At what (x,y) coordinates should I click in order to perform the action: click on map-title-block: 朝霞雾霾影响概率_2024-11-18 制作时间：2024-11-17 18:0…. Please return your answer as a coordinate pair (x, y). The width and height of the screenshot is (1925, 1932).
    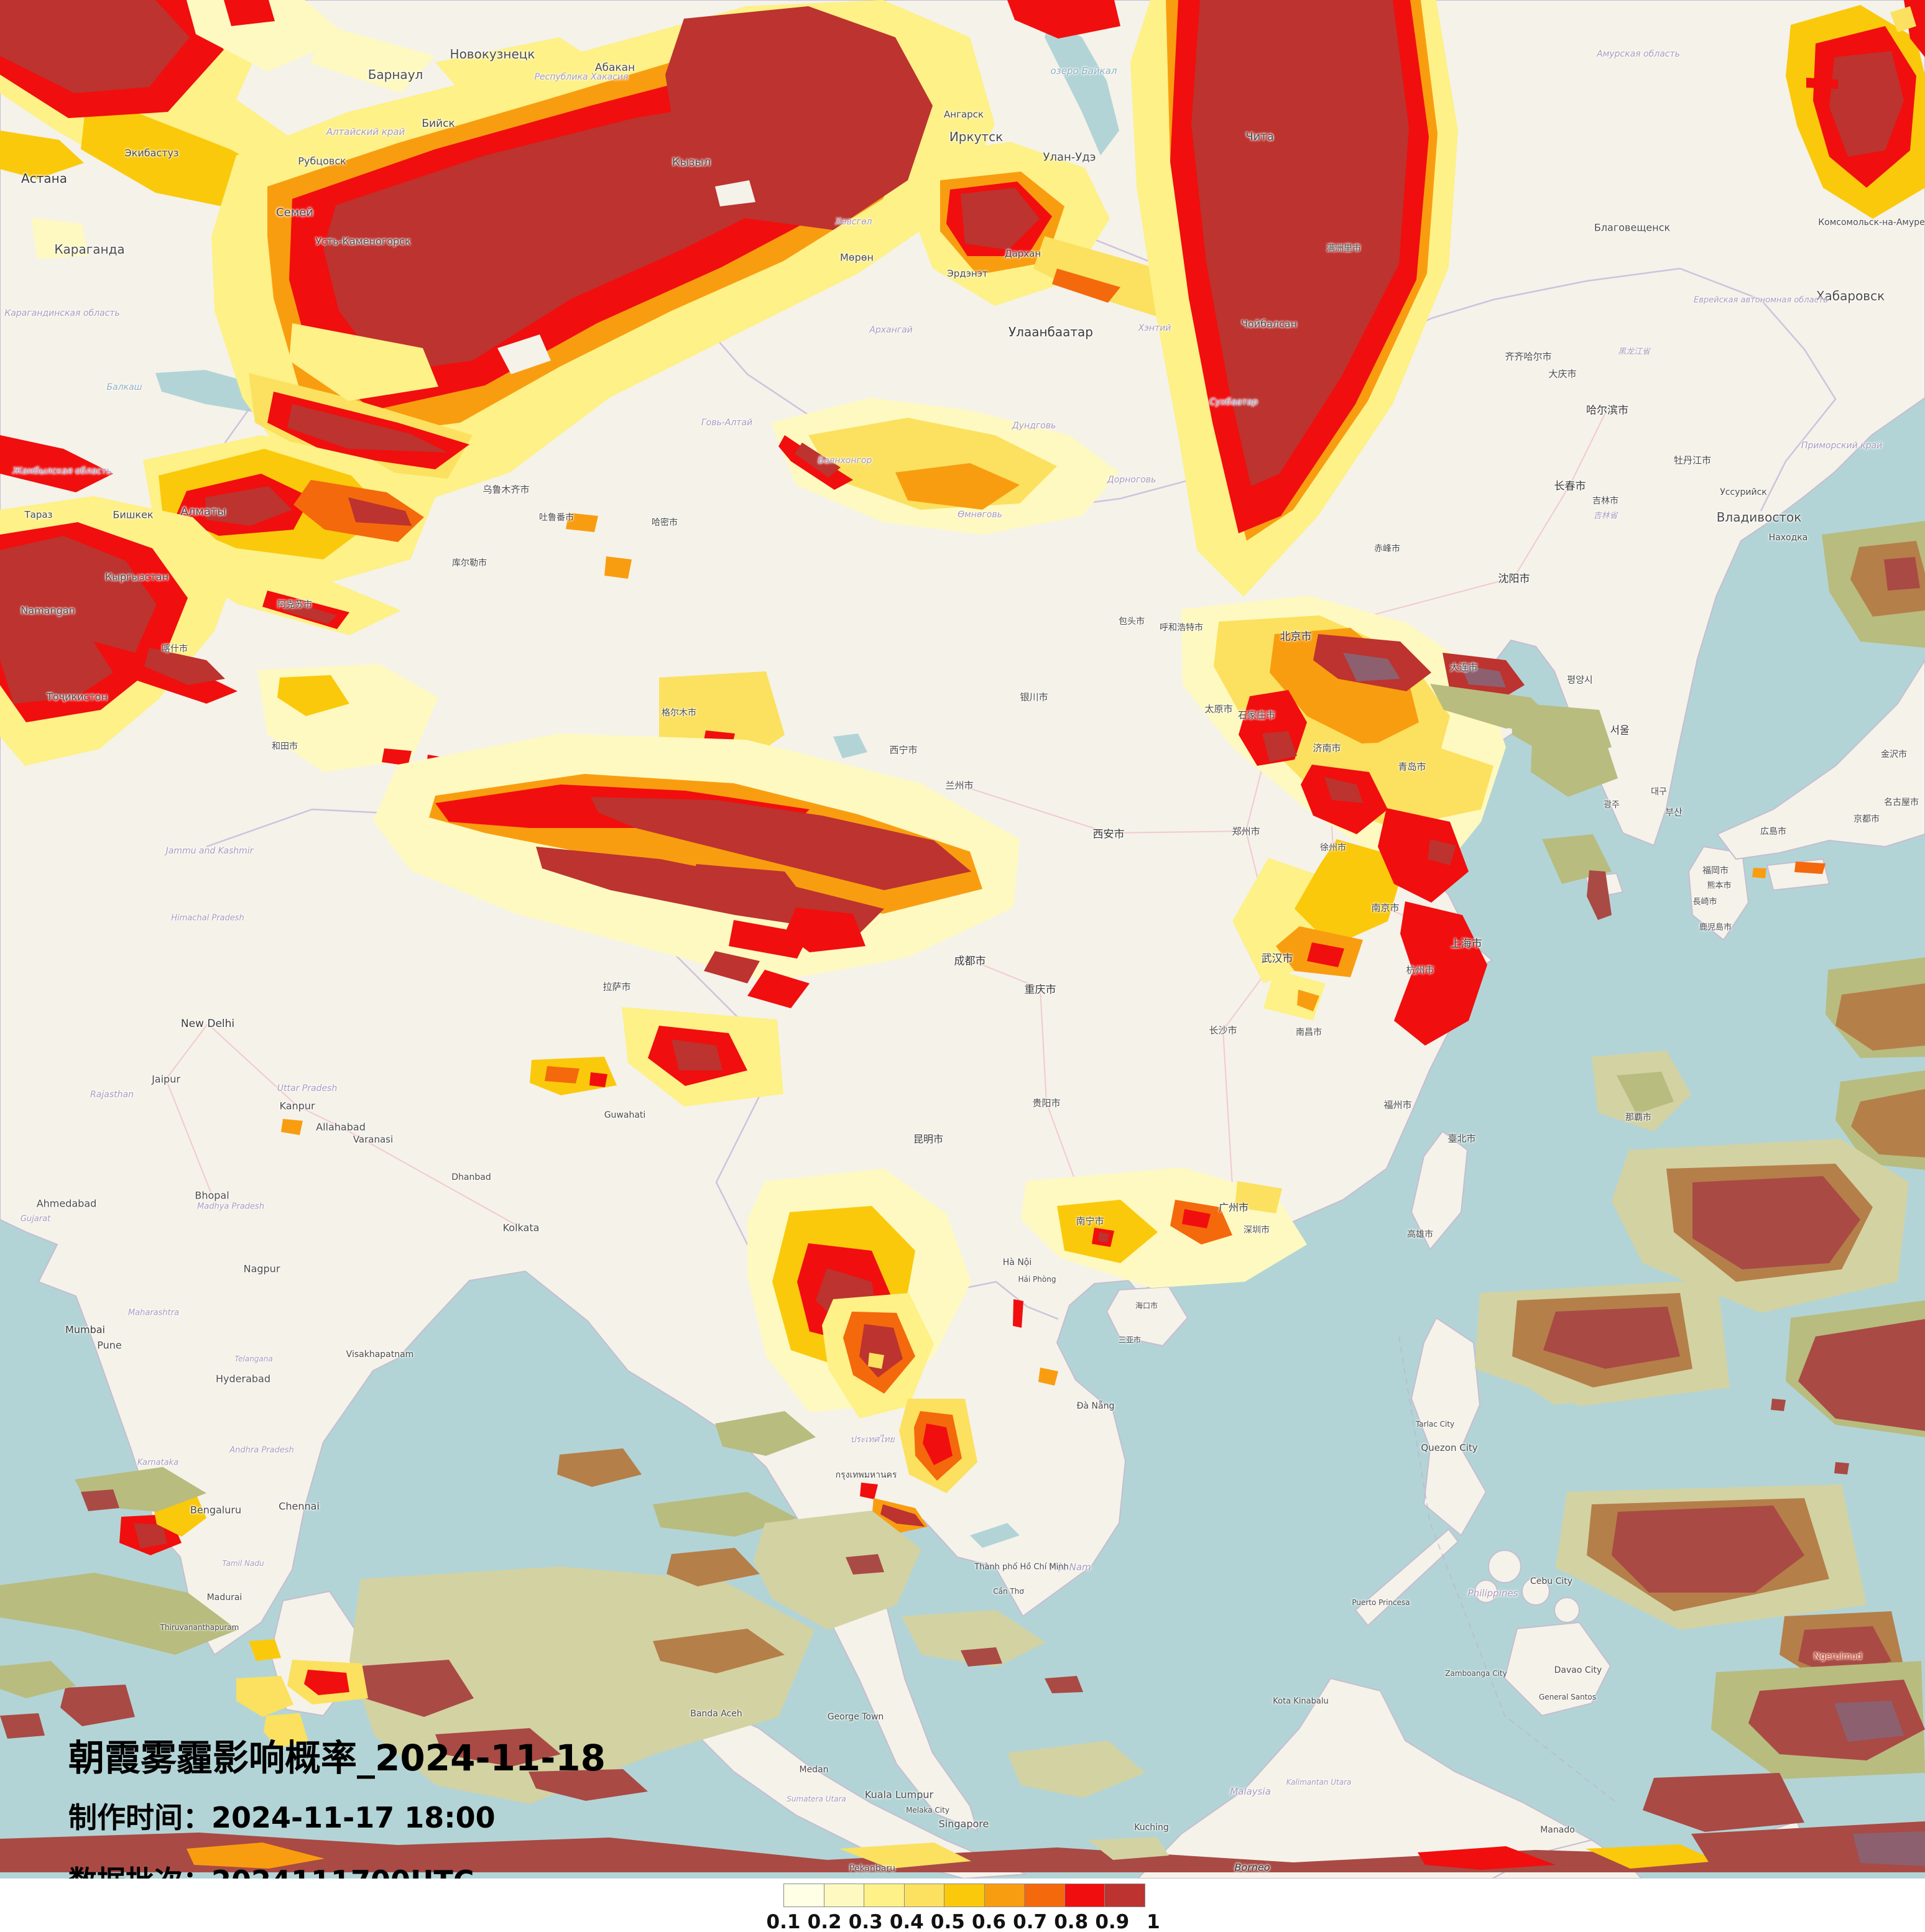
    Looking at the image, I should click on (337, 1819).